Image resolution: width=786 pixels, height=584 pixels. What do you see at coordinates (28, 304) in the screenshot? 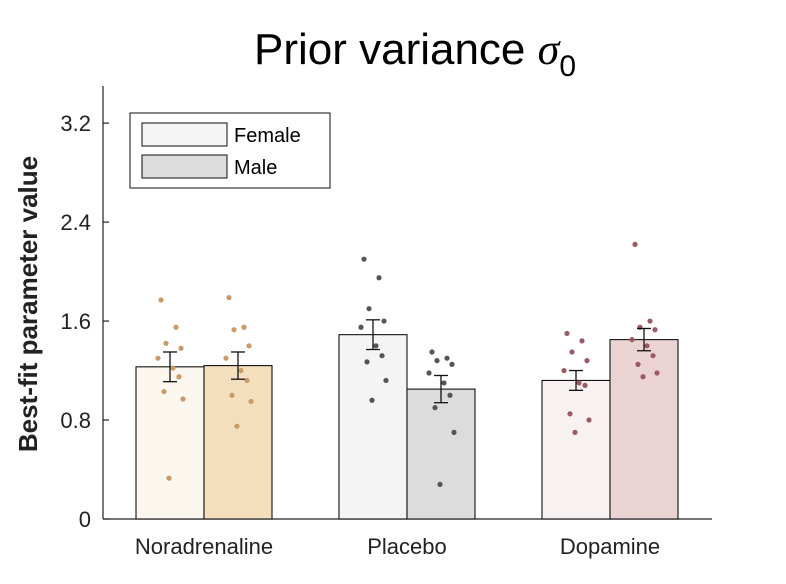
I see `y-axis-label: Best-fit parameter value` at bounding box center [28, 304].